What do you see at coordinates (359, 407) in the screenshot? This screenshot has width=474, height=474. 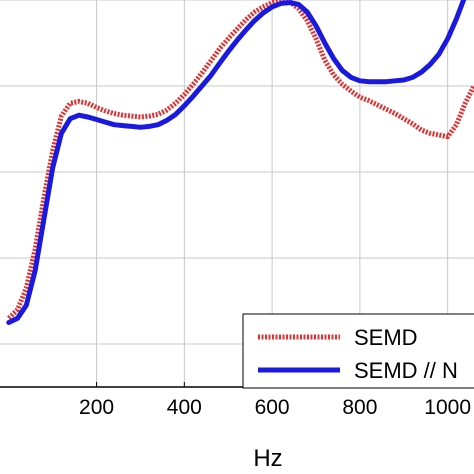 I see `x-tick-label: 800` at bounding box center [359, 407].